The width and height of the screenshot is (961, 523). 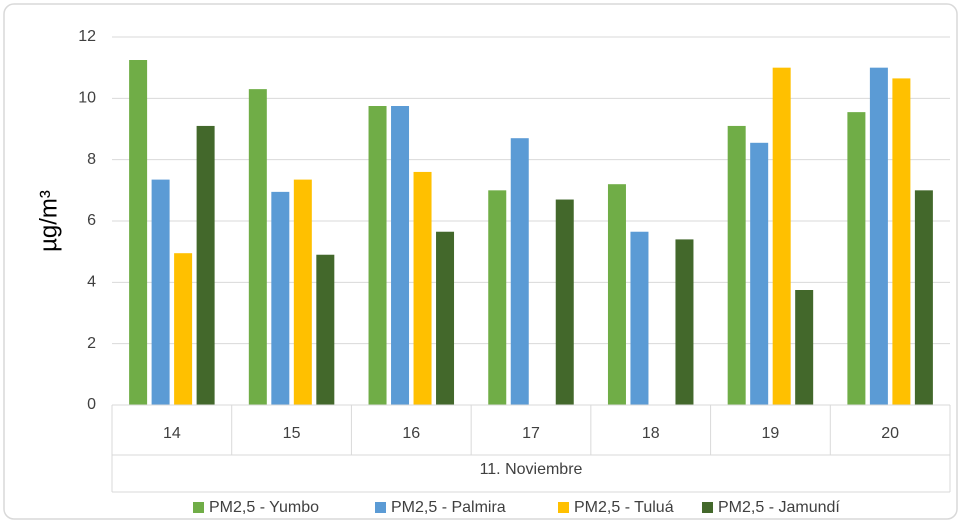 What do you see at coordinates (651, 433) in the screenshot?
I see `x-tick-label: 18` at bounding box center [651, 433].